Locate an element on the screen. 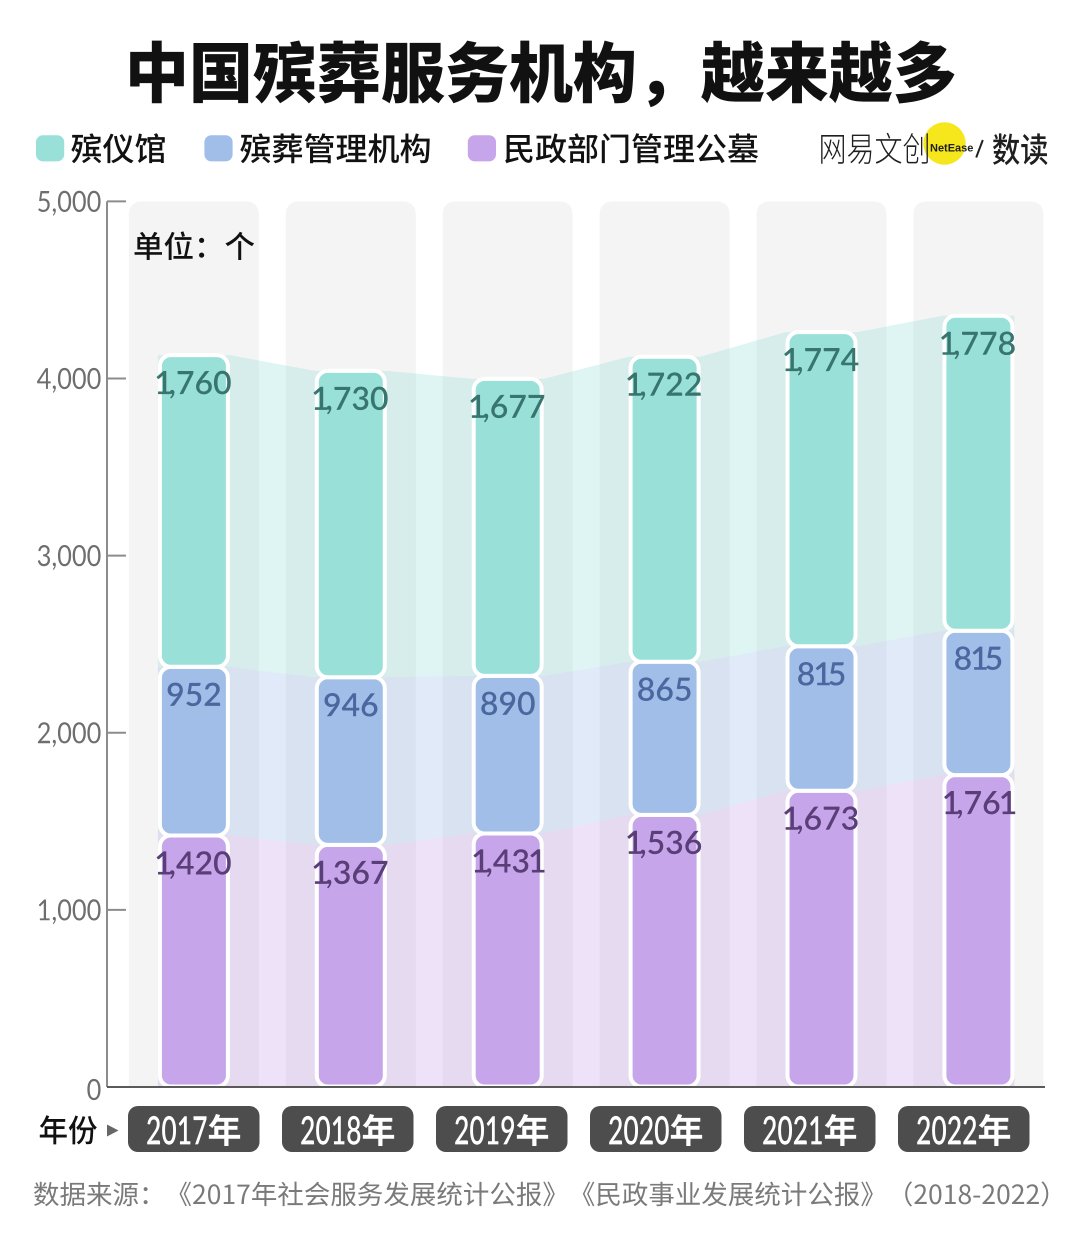 Image resolution: width=1080 pixels, height=1252 pixels. svg-text: NetEase is located at coordinates (951, 149).